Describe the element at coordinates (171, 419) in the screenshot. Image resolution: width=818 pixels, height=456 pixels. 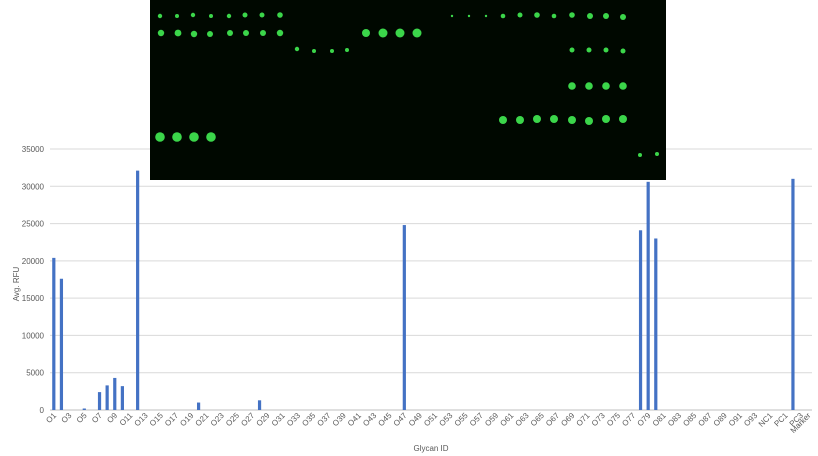
I see `x-tick-label: O17` at that location.